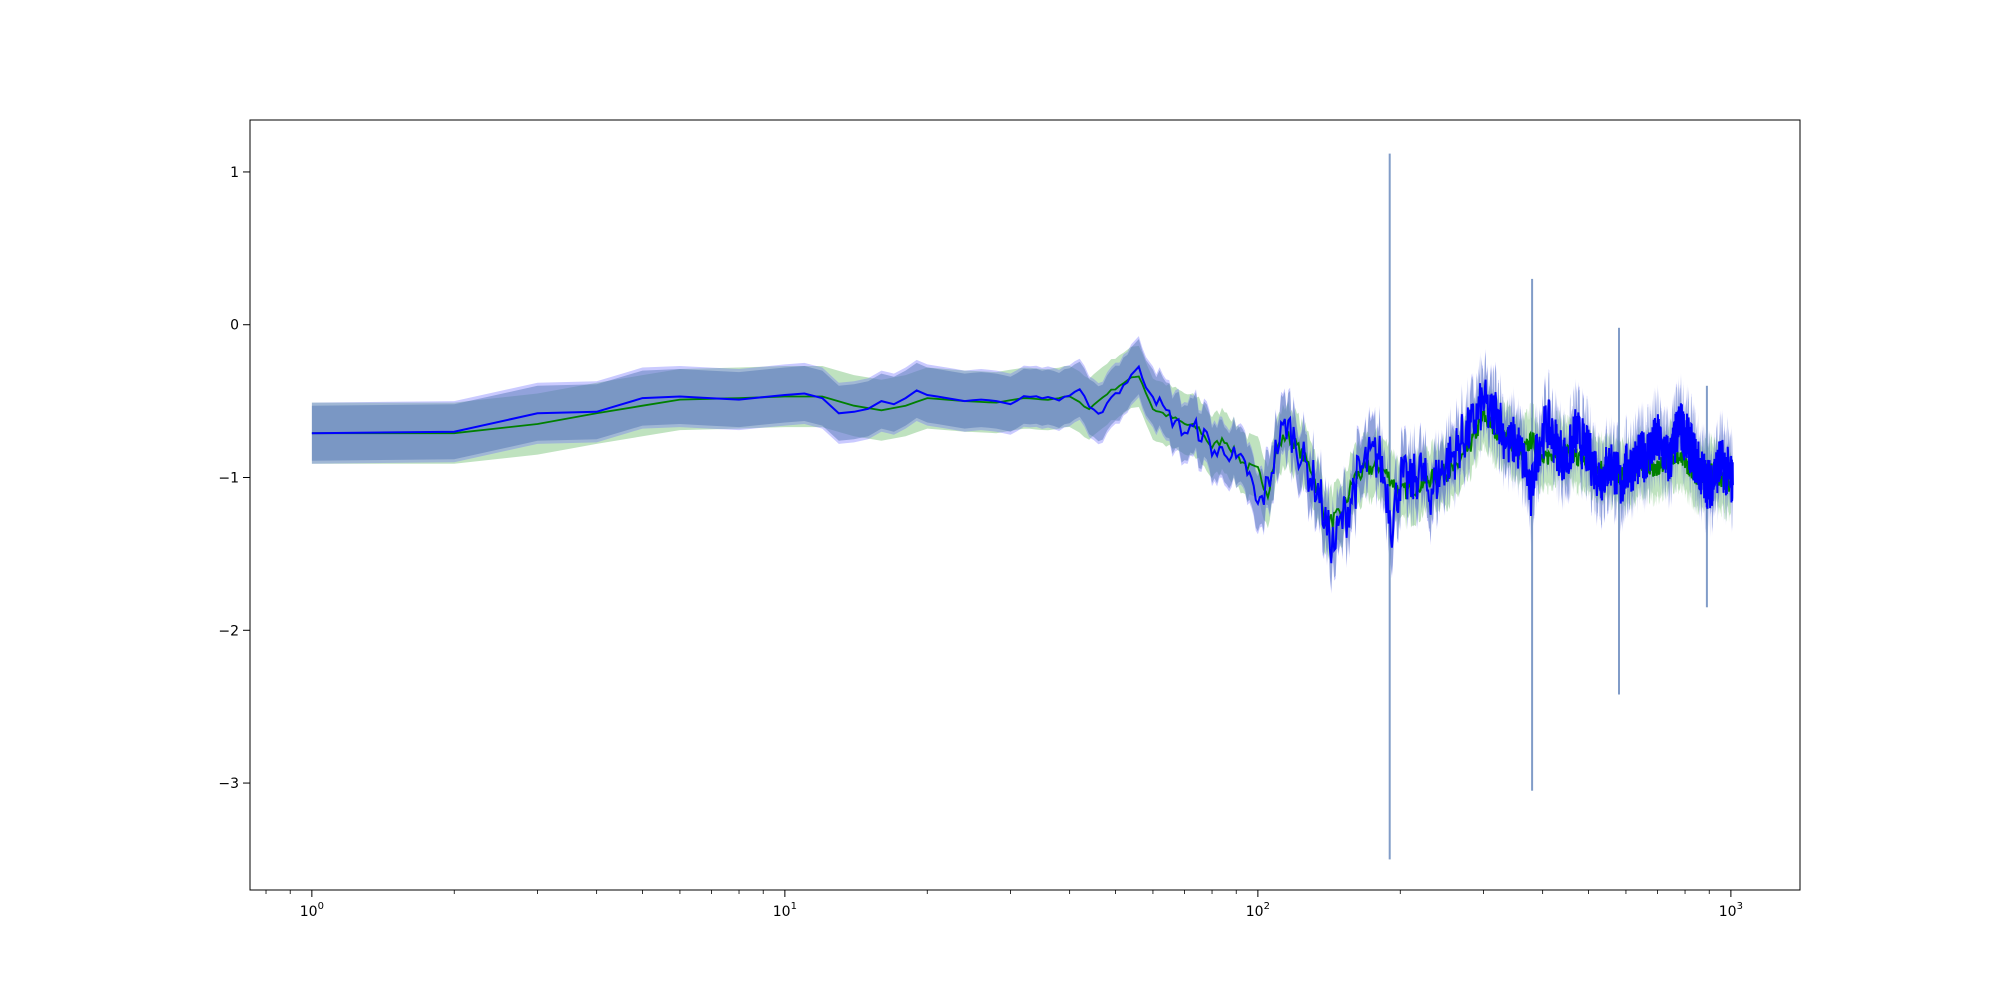 This screenshot has width=2000, height=1000. I want to click on blue-series-line, so click(1022, 464).